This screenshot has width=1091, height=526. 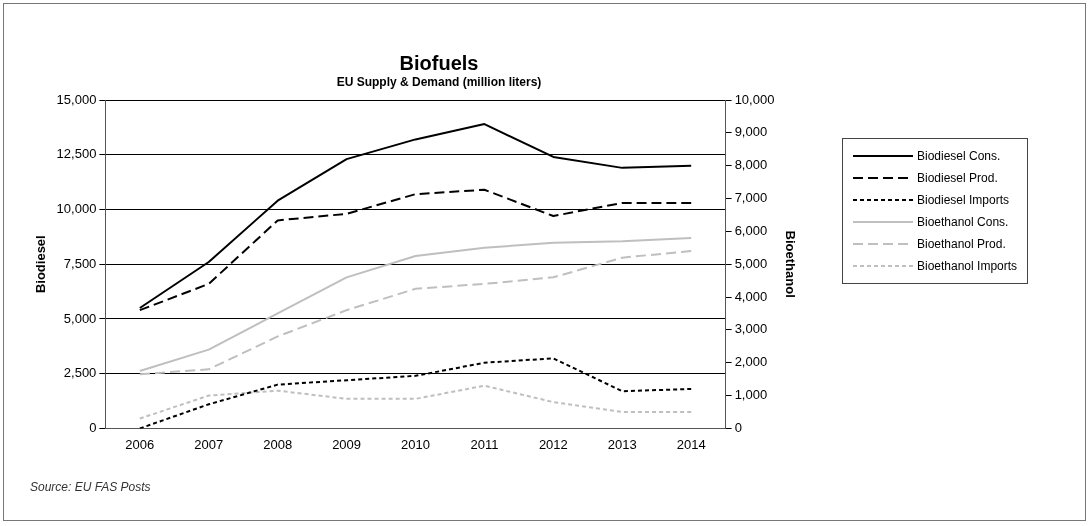 I want to click on y2-axis-title: Bioethanol, so click(x=790, y=264).